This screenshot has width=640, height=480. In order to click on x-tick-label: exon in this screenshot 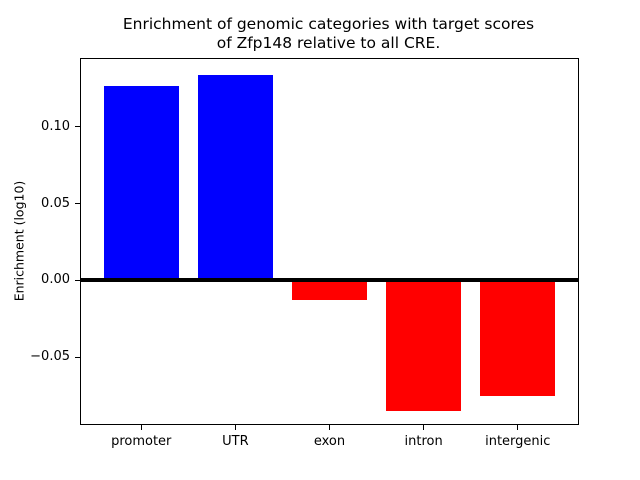, I will do `click(329, 441)`.